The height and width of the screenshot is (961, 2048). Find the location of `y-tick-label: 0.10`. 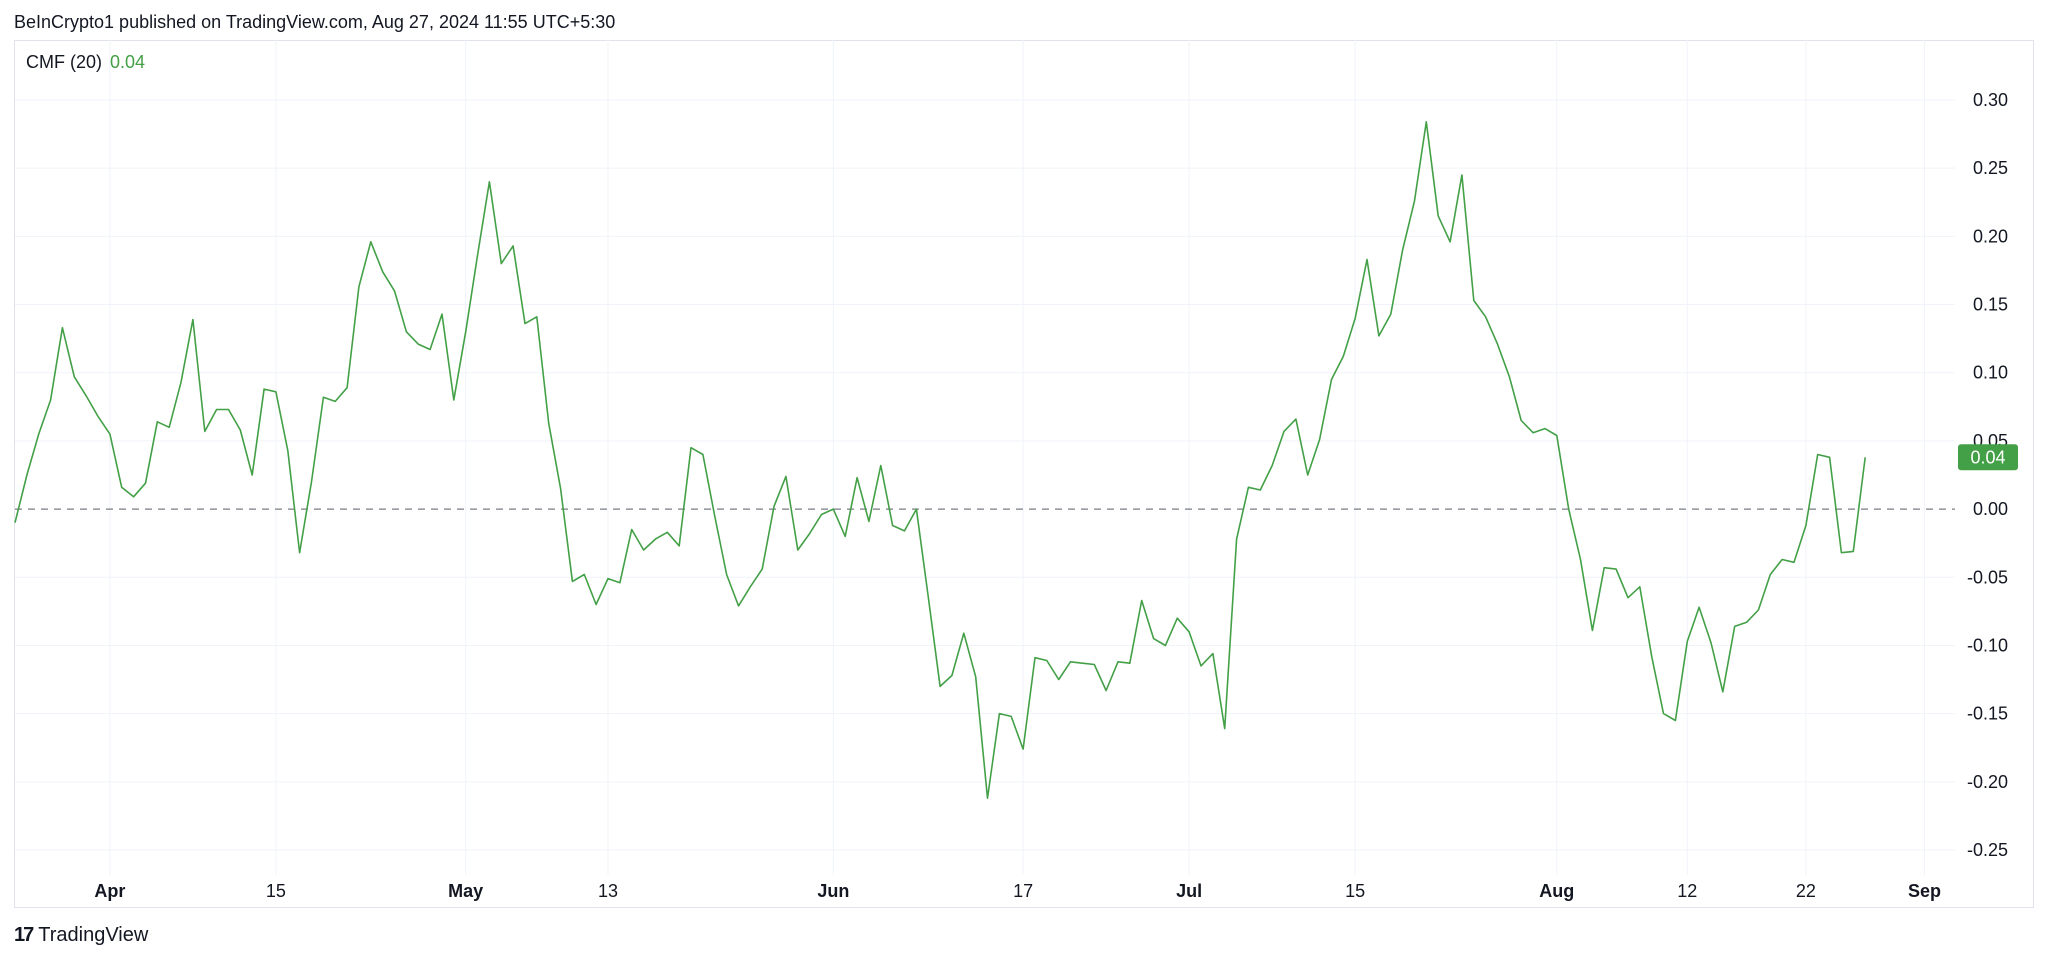

y-tick-label: 0.10 is located at coordinates (1990, 373).